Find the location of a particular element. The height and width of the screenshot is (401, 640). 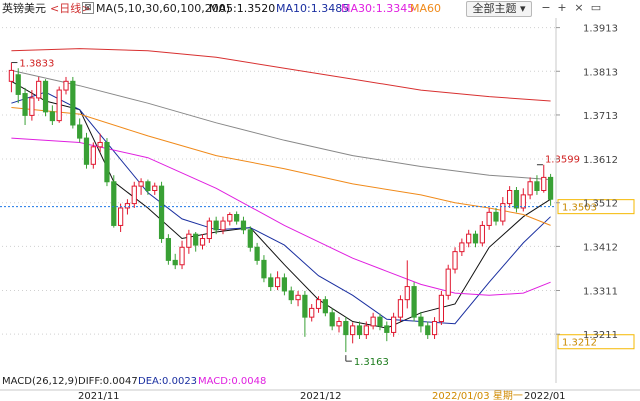

plus-icon: + is located at coordinates (562, 7).